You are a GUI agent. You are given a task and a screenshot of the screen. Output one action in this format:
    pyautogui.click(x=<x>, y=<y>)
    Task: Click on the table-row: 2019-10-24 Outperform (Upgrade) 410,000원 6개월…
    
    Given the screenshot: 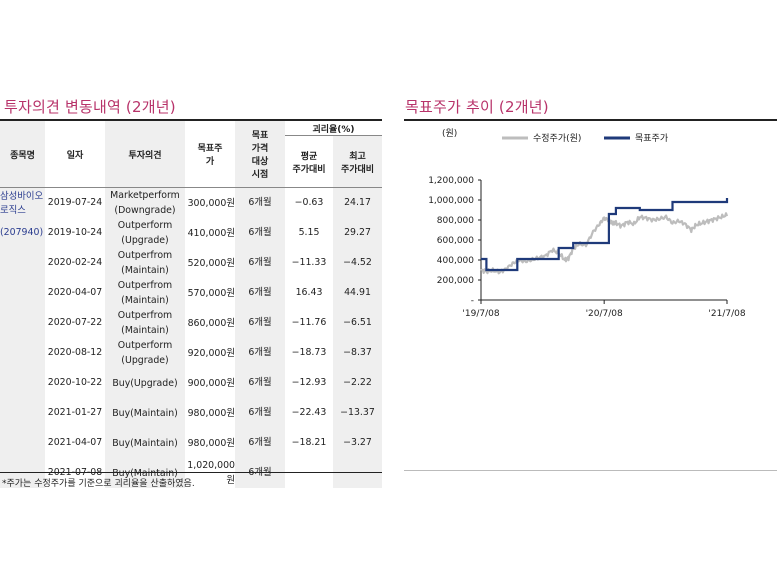 What is the action you would take?
    pyautogui.click(x=191, y=233)
    